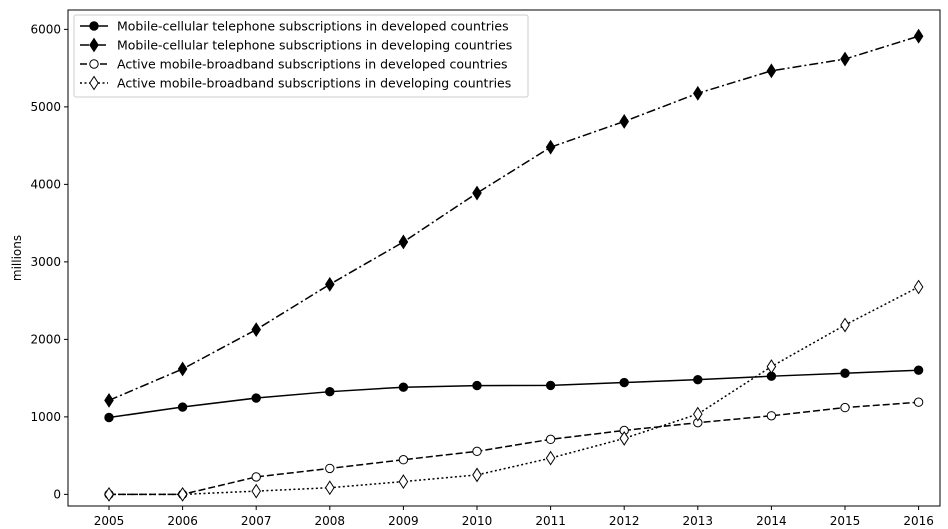 This screenshot has height=529, width=948. Describe the element at coordinates (256, 521) in the screenshot. I see `x-tick-label: 2007` at that location.